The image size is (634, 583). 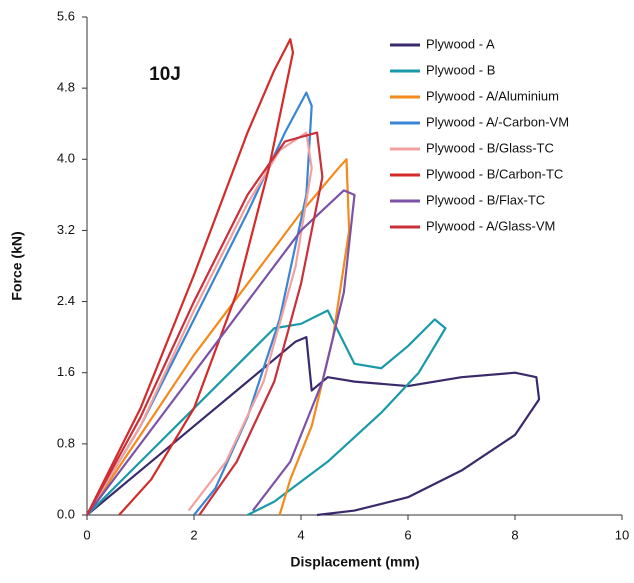 What do you see at coordinates (514, 534) in the screenshot?
I see `x-tick-label: 8` at bounding box center [514, 534].